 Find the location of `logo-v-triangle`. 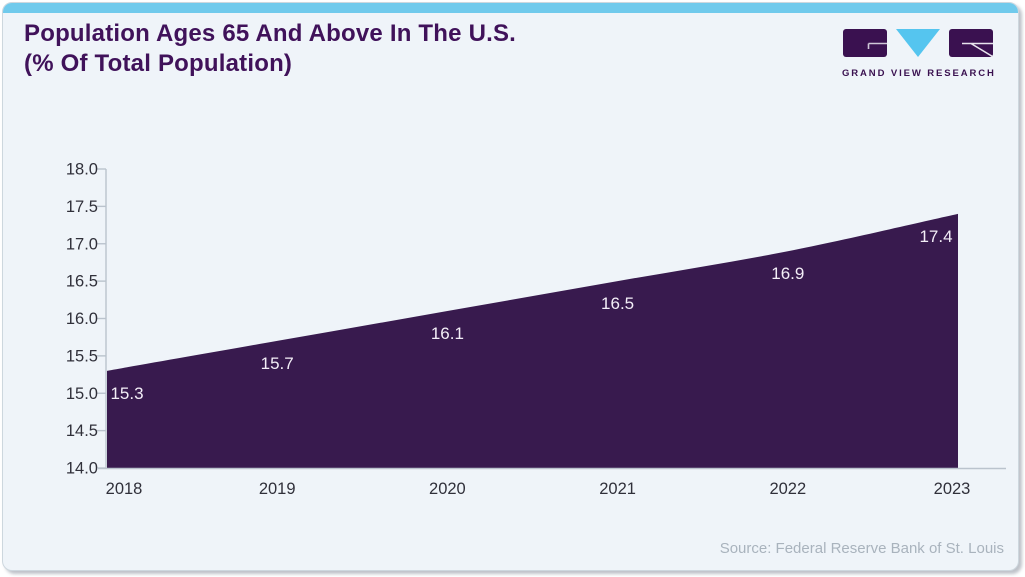

logo-v-triangle is located at coordinates (918, 43).